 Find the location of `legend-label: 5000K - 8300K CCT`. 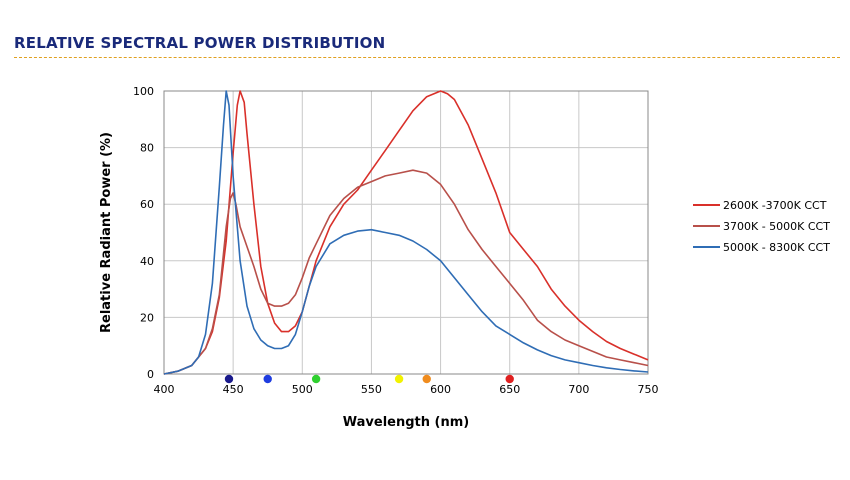

legend-label: 5000K - 8300K CCT is located at coordinates (776, 247).